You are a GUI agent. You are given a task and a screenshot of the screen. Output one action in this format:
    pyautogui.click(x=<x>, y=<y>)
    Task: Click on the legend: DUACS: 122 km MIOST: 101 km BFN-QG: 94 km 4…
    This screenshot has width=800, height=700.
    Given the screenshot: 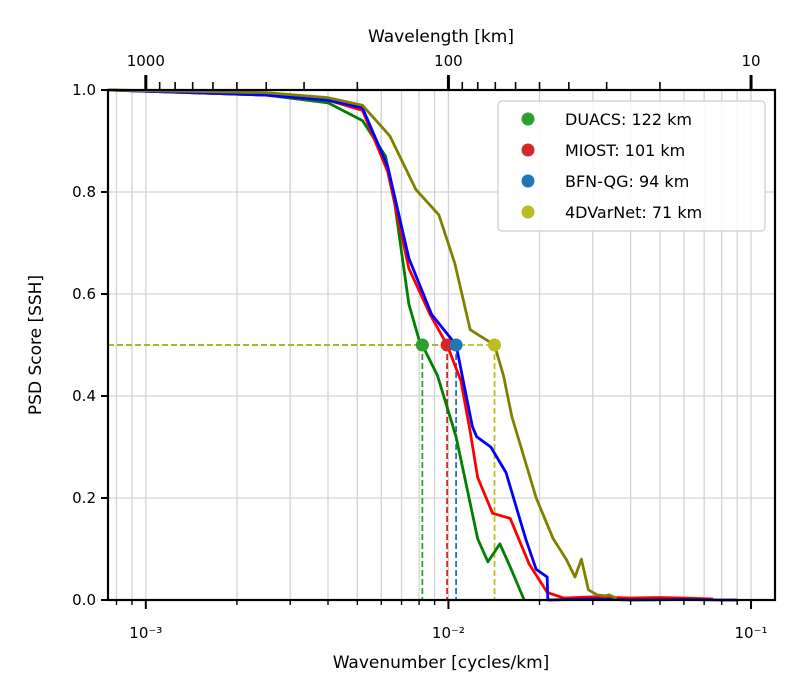 What is the action you would take?
    pyautogui.click(x=631, y=166)
    